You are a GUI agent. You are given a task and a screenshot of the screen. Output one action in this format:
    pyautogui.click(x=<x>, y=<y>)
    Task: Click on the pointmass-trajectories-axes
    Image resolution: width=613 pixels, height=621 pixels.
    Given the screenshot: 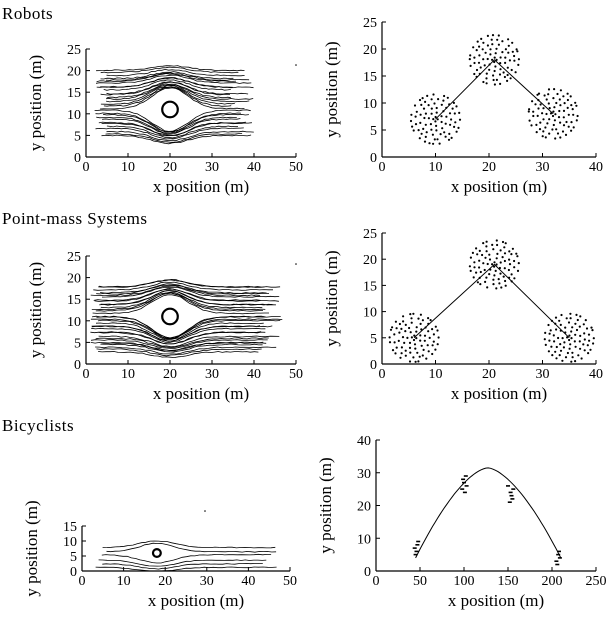 What is the action you would take?
    pyautogui.click(x=191, y=310)
    